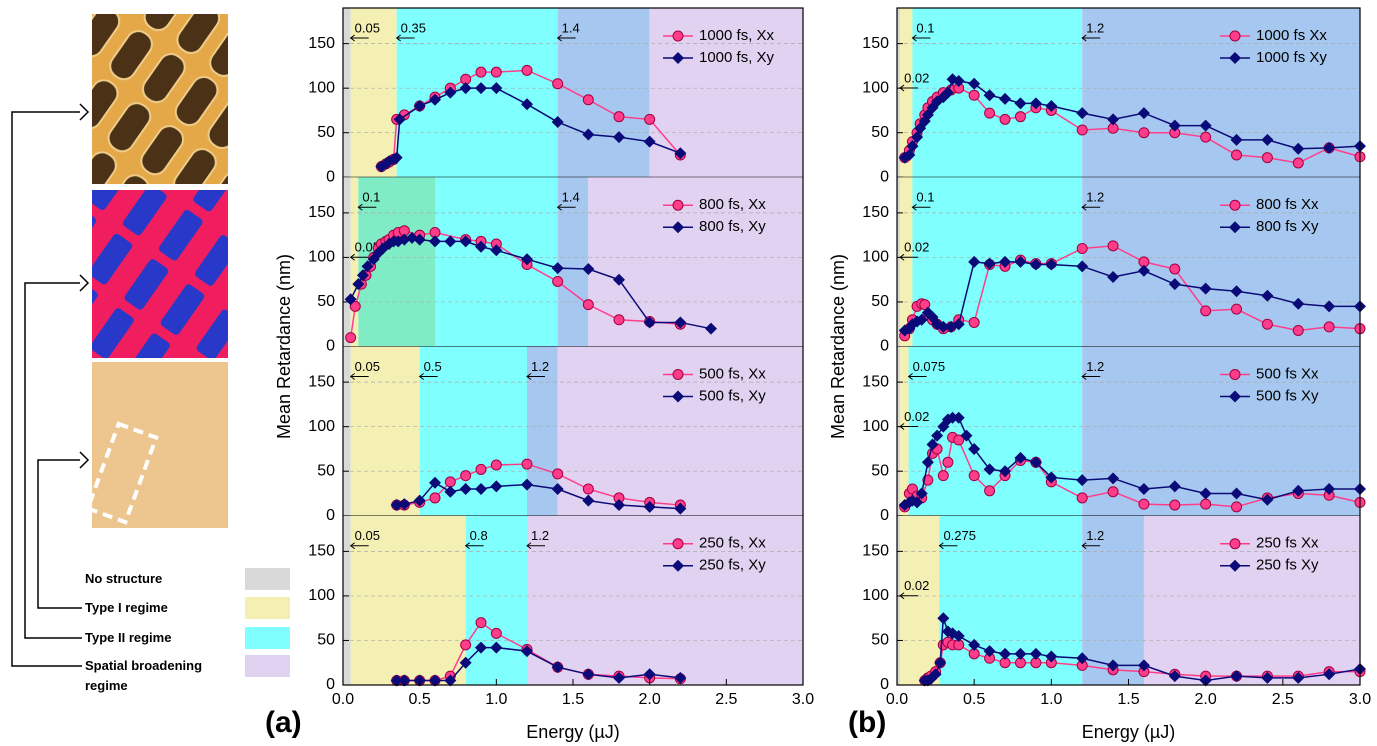 Image resolution: width=1377 pixels, height=746 pixels. Describe the element at coordinates (880, 301) in the screenshot. I see `y-tick-label: 50` at that location.